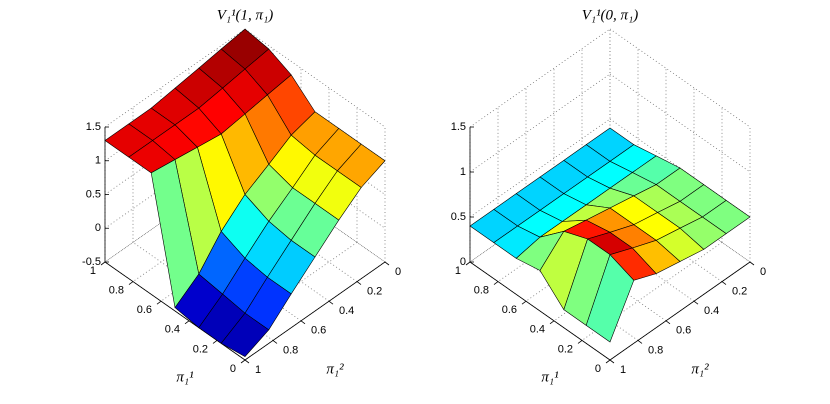 The width and height of the screenshot is (830, 404). What do you see at coordinates (245, 15) in the screenshot?
I see `chart-title: V₁¹(1, π₁)` at bounding box center [245, 15].